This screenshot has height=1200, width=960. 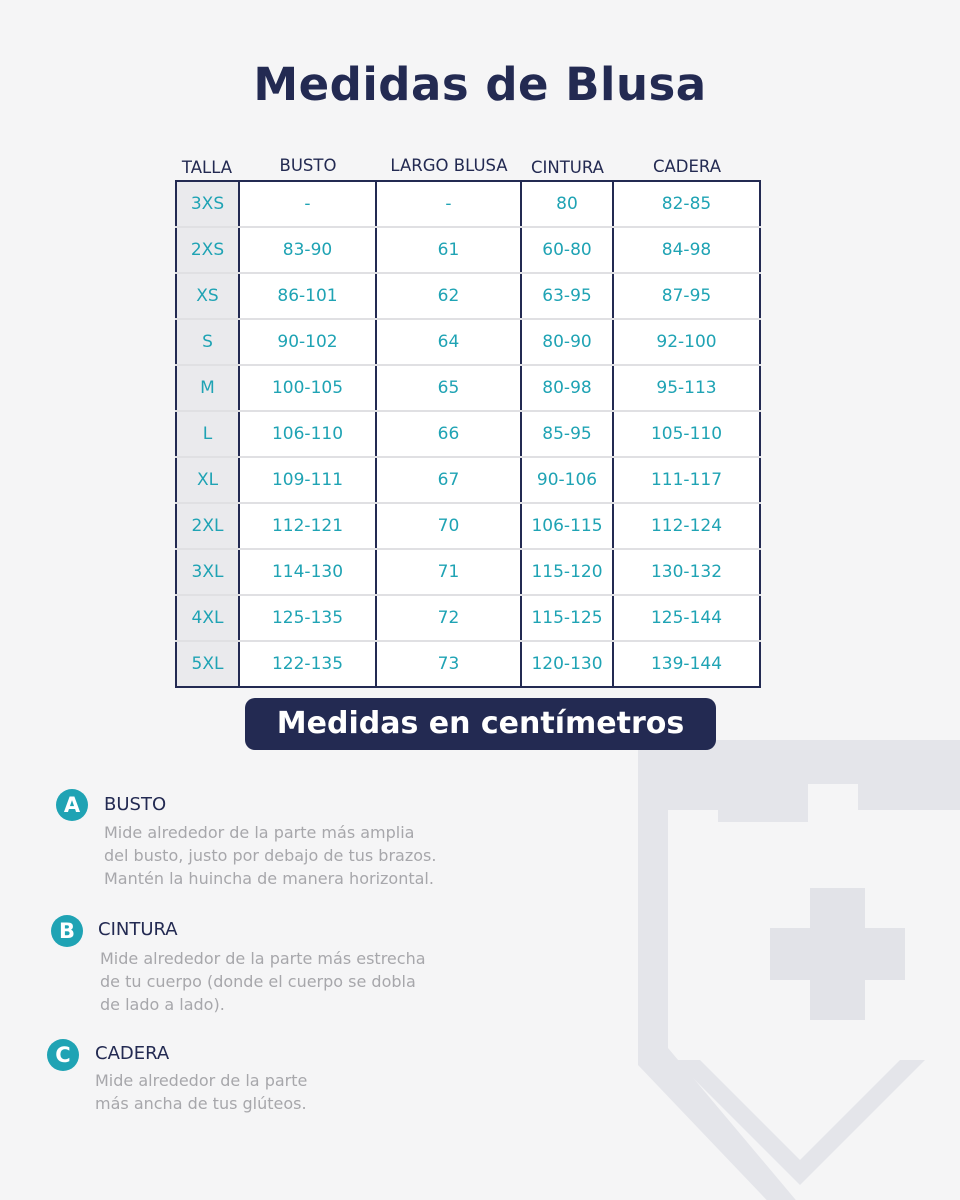 I want to click on cell-busto: 109-111, so click(x=308, y=480).